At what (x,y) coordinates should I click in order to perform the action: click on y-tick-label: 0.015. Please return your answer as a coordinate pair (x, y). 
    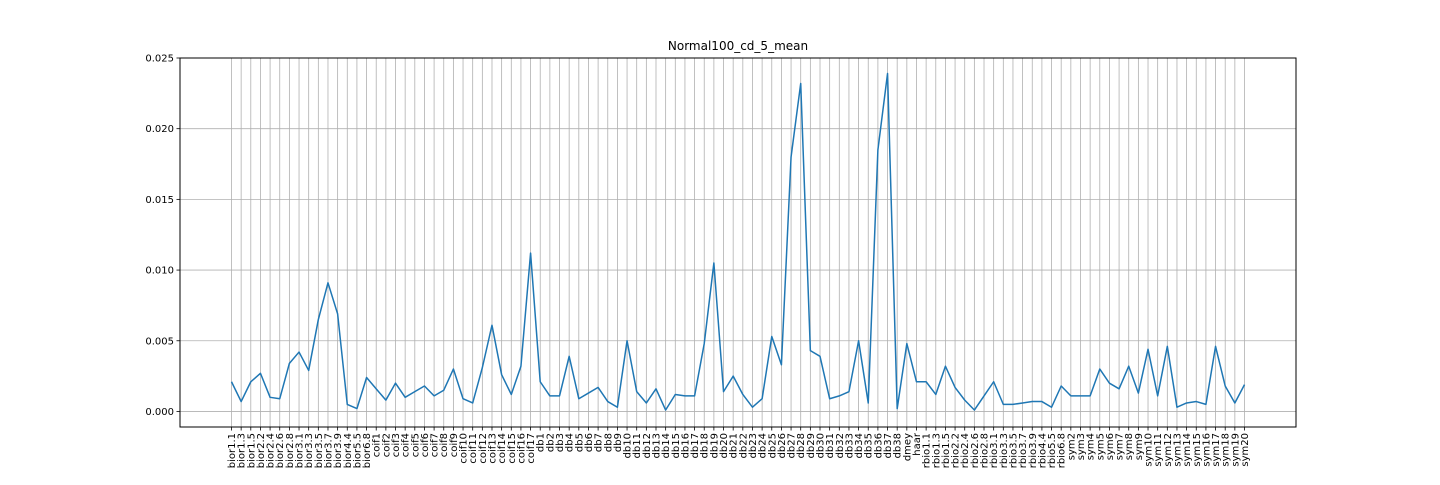
    Looking at the image, I should click on (159, 200).